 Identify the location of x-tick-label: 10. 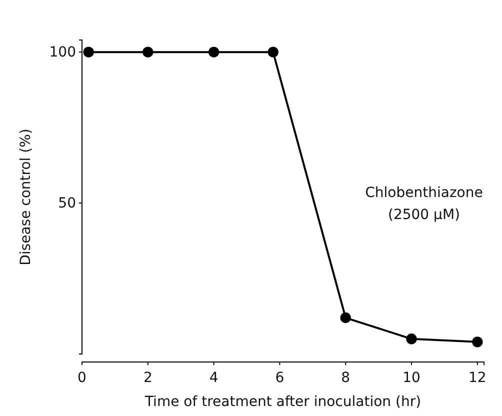
(411, 378).